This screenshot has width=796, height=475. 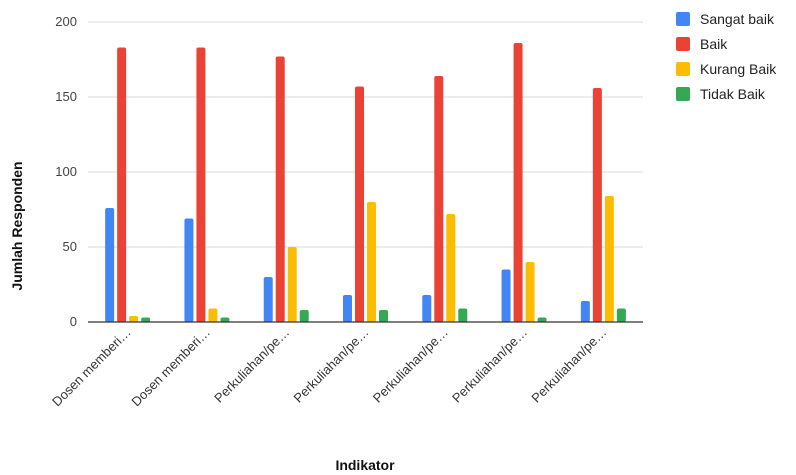 I want to click on y-tick-label: 50, so click(x=70, y=246).